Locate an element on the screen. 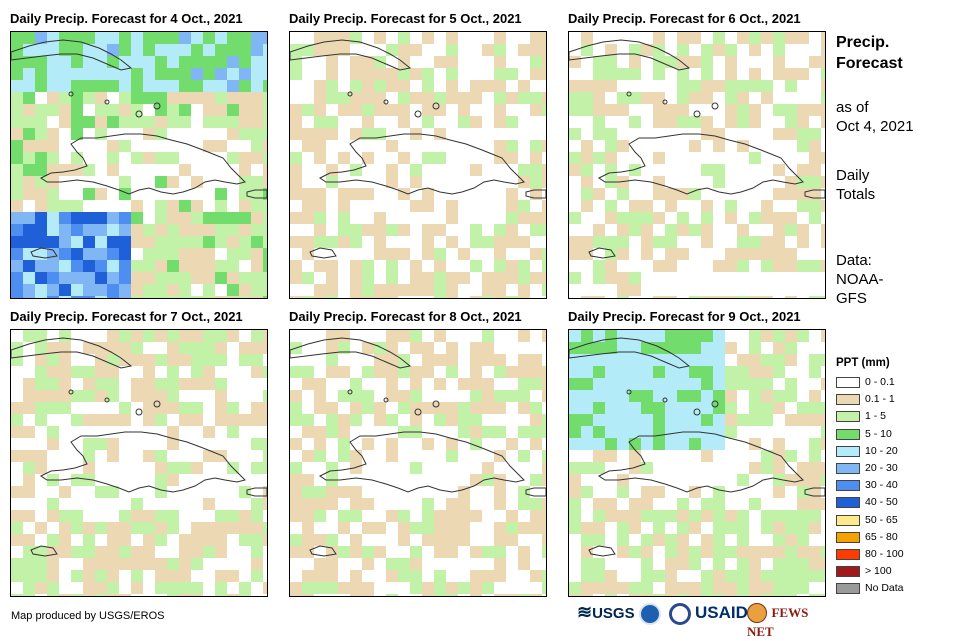 This screenshot has height=641, width=970. noaa-logo-icon is located at coordinates (650, 614).